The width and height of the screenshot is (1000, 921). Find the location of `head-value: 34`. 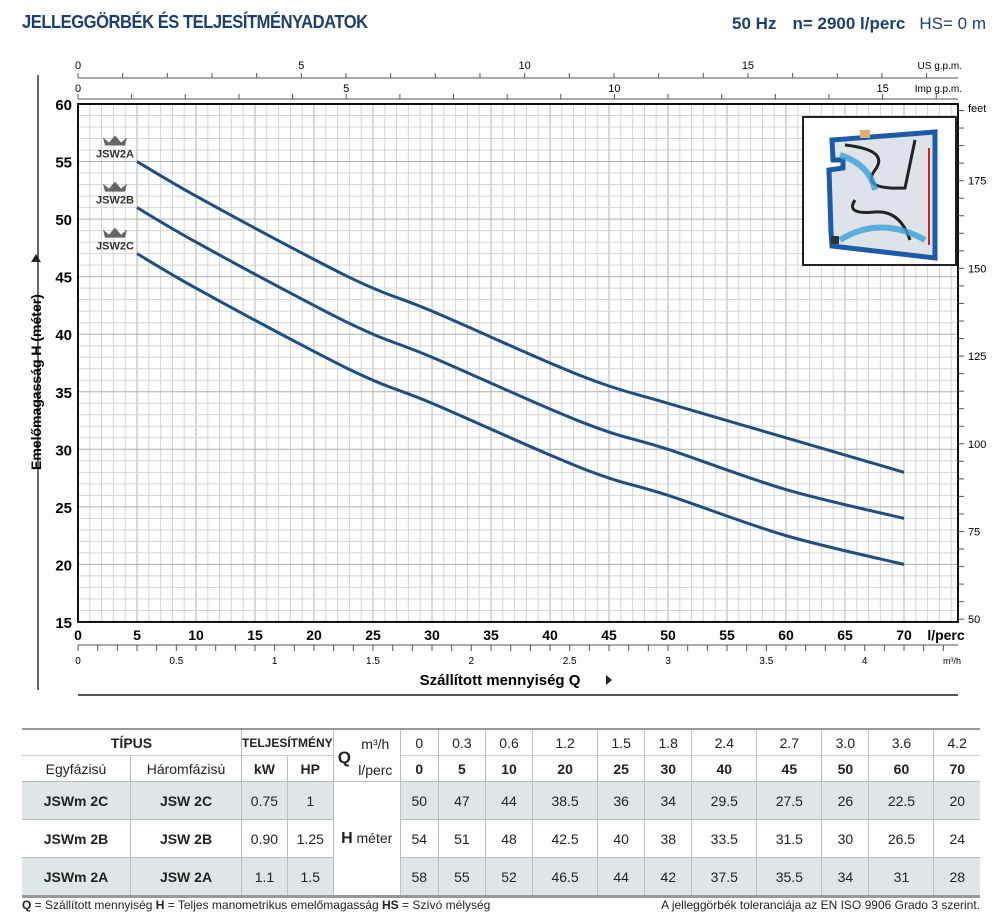

head-value: 34 is located at coordinates (668, 800).